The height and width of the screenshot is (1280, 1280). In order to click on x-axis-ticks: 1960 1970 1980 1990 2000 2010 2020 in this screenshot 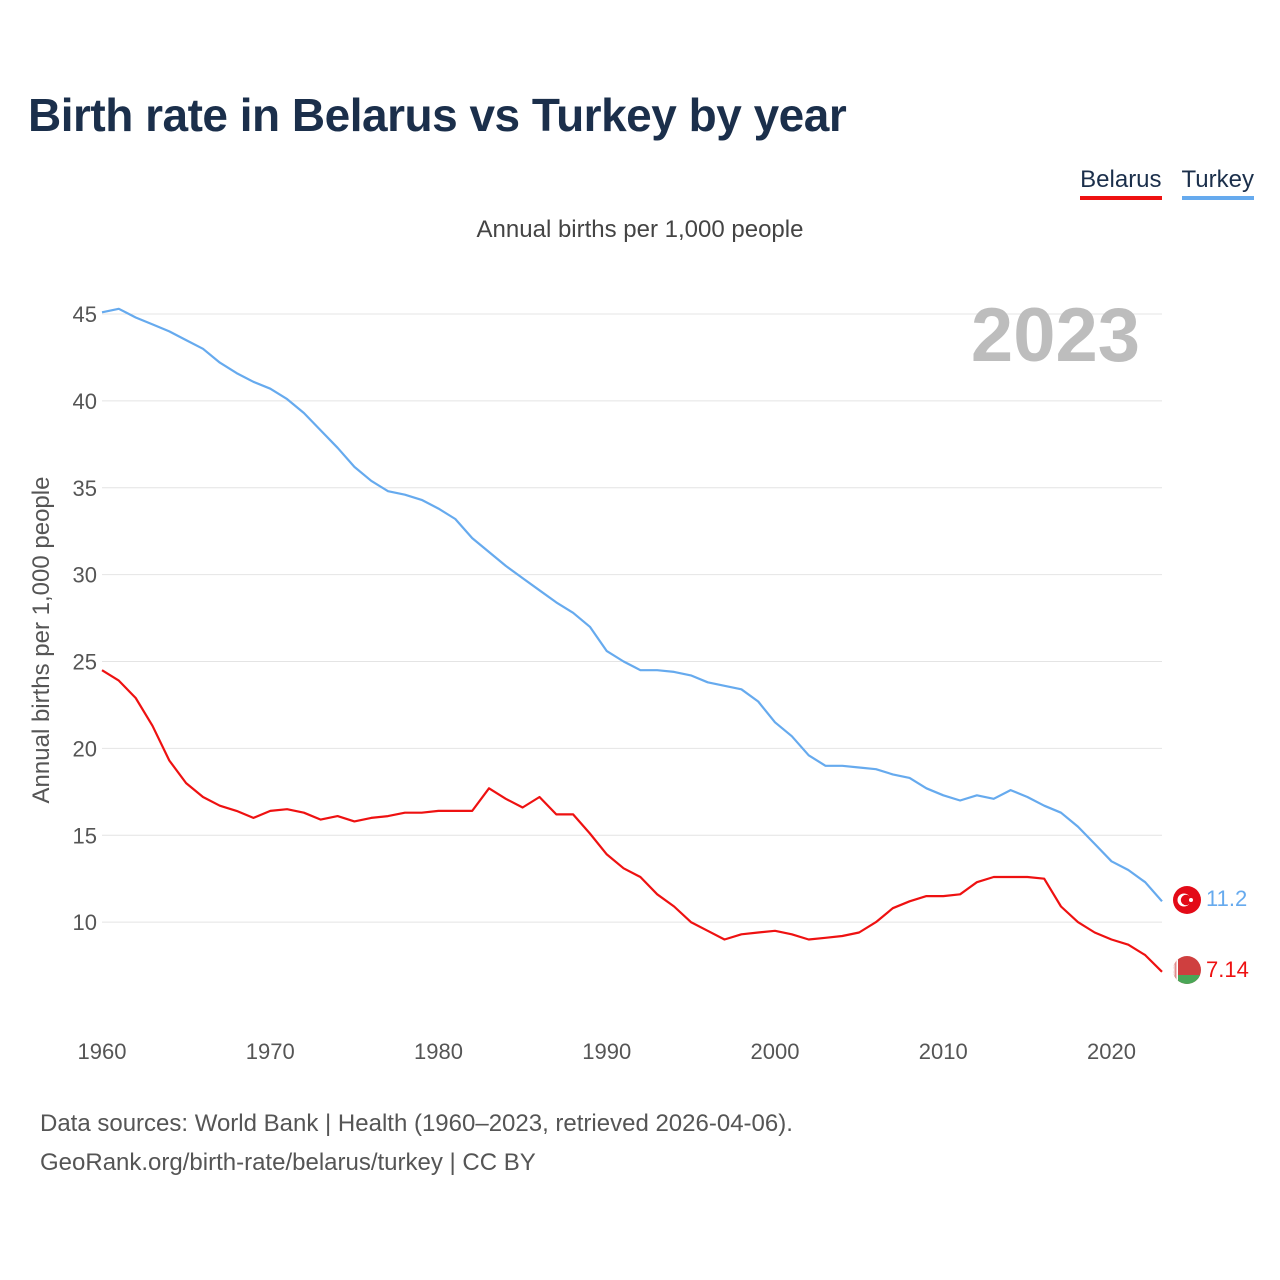, I will do `click(607, 1051)`.